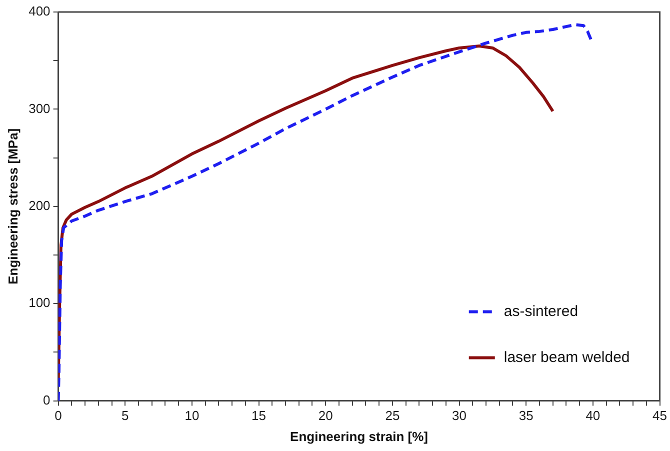 The image size is (670, 451). Describe the element at coordinates (192, 416) in the screenshot. I see `x-tick-label: 10` at that location.